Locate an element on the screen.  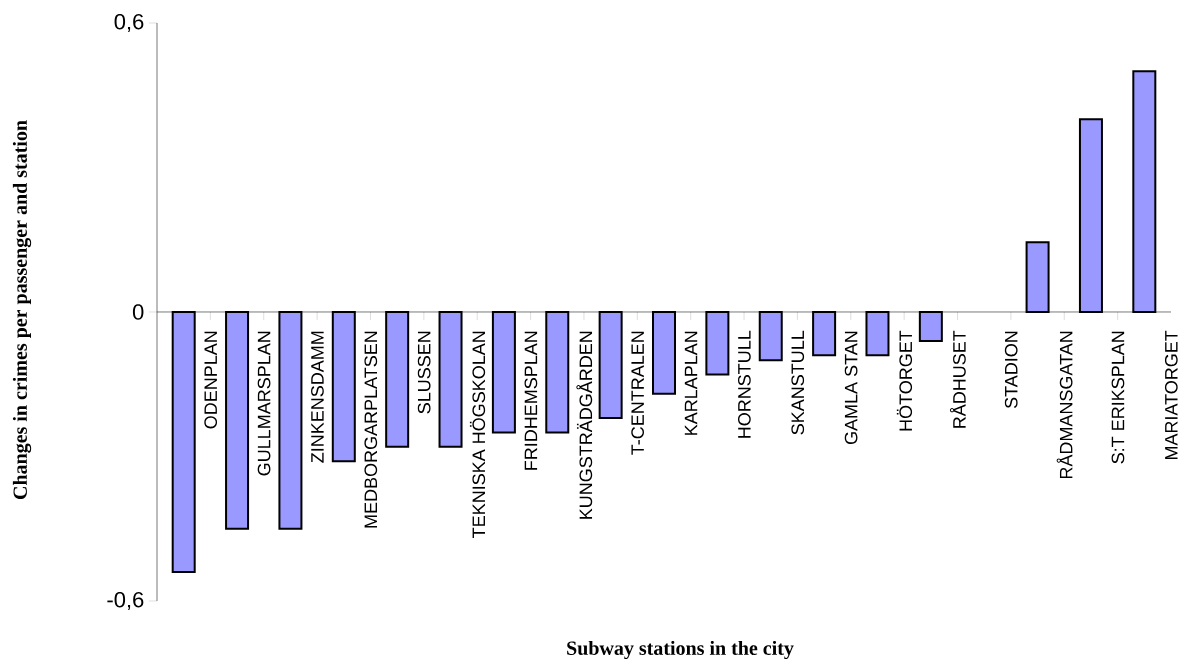
x-tick-label: GAMLA STAN is located at coordinates (851, 388).